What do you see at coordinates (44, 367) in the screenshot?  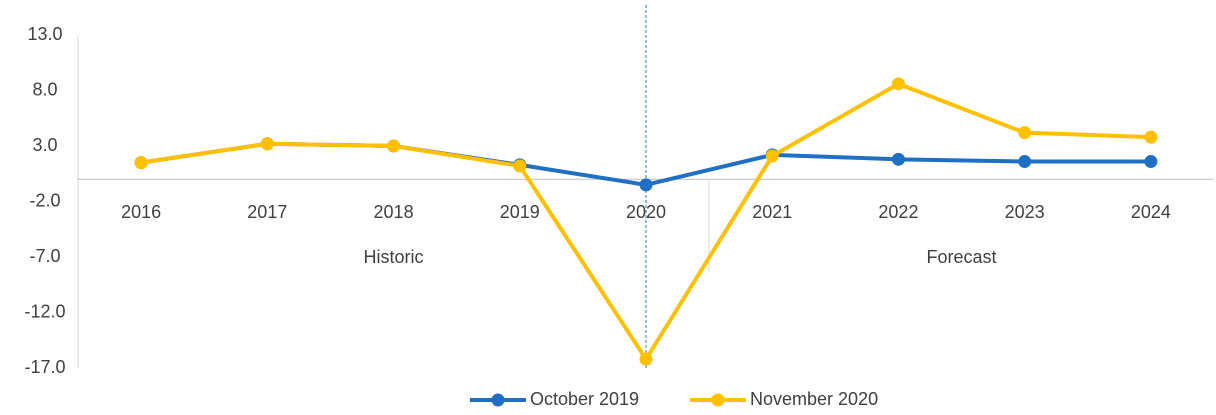 I see `y-tick-label: -17.0` at bounding box center [44, 367].